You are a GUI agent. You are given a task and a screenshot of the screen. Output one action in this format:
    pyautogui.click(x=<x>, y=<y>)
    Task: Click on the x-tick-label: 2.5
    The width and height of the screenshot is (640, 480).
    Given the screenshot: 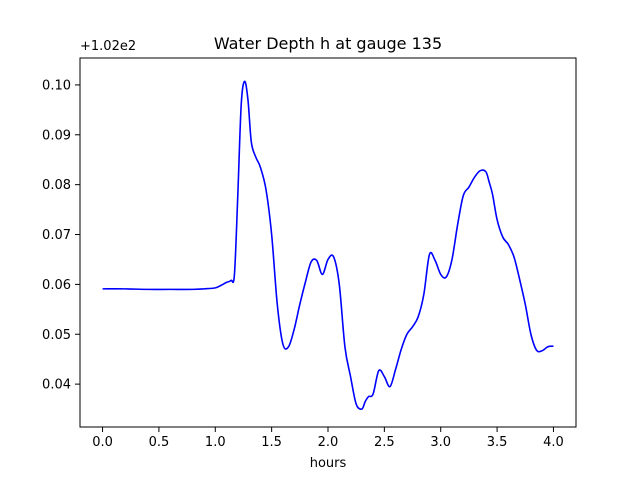 What is the action you would take?
    pyautogui.click(x=384, y=442)
    